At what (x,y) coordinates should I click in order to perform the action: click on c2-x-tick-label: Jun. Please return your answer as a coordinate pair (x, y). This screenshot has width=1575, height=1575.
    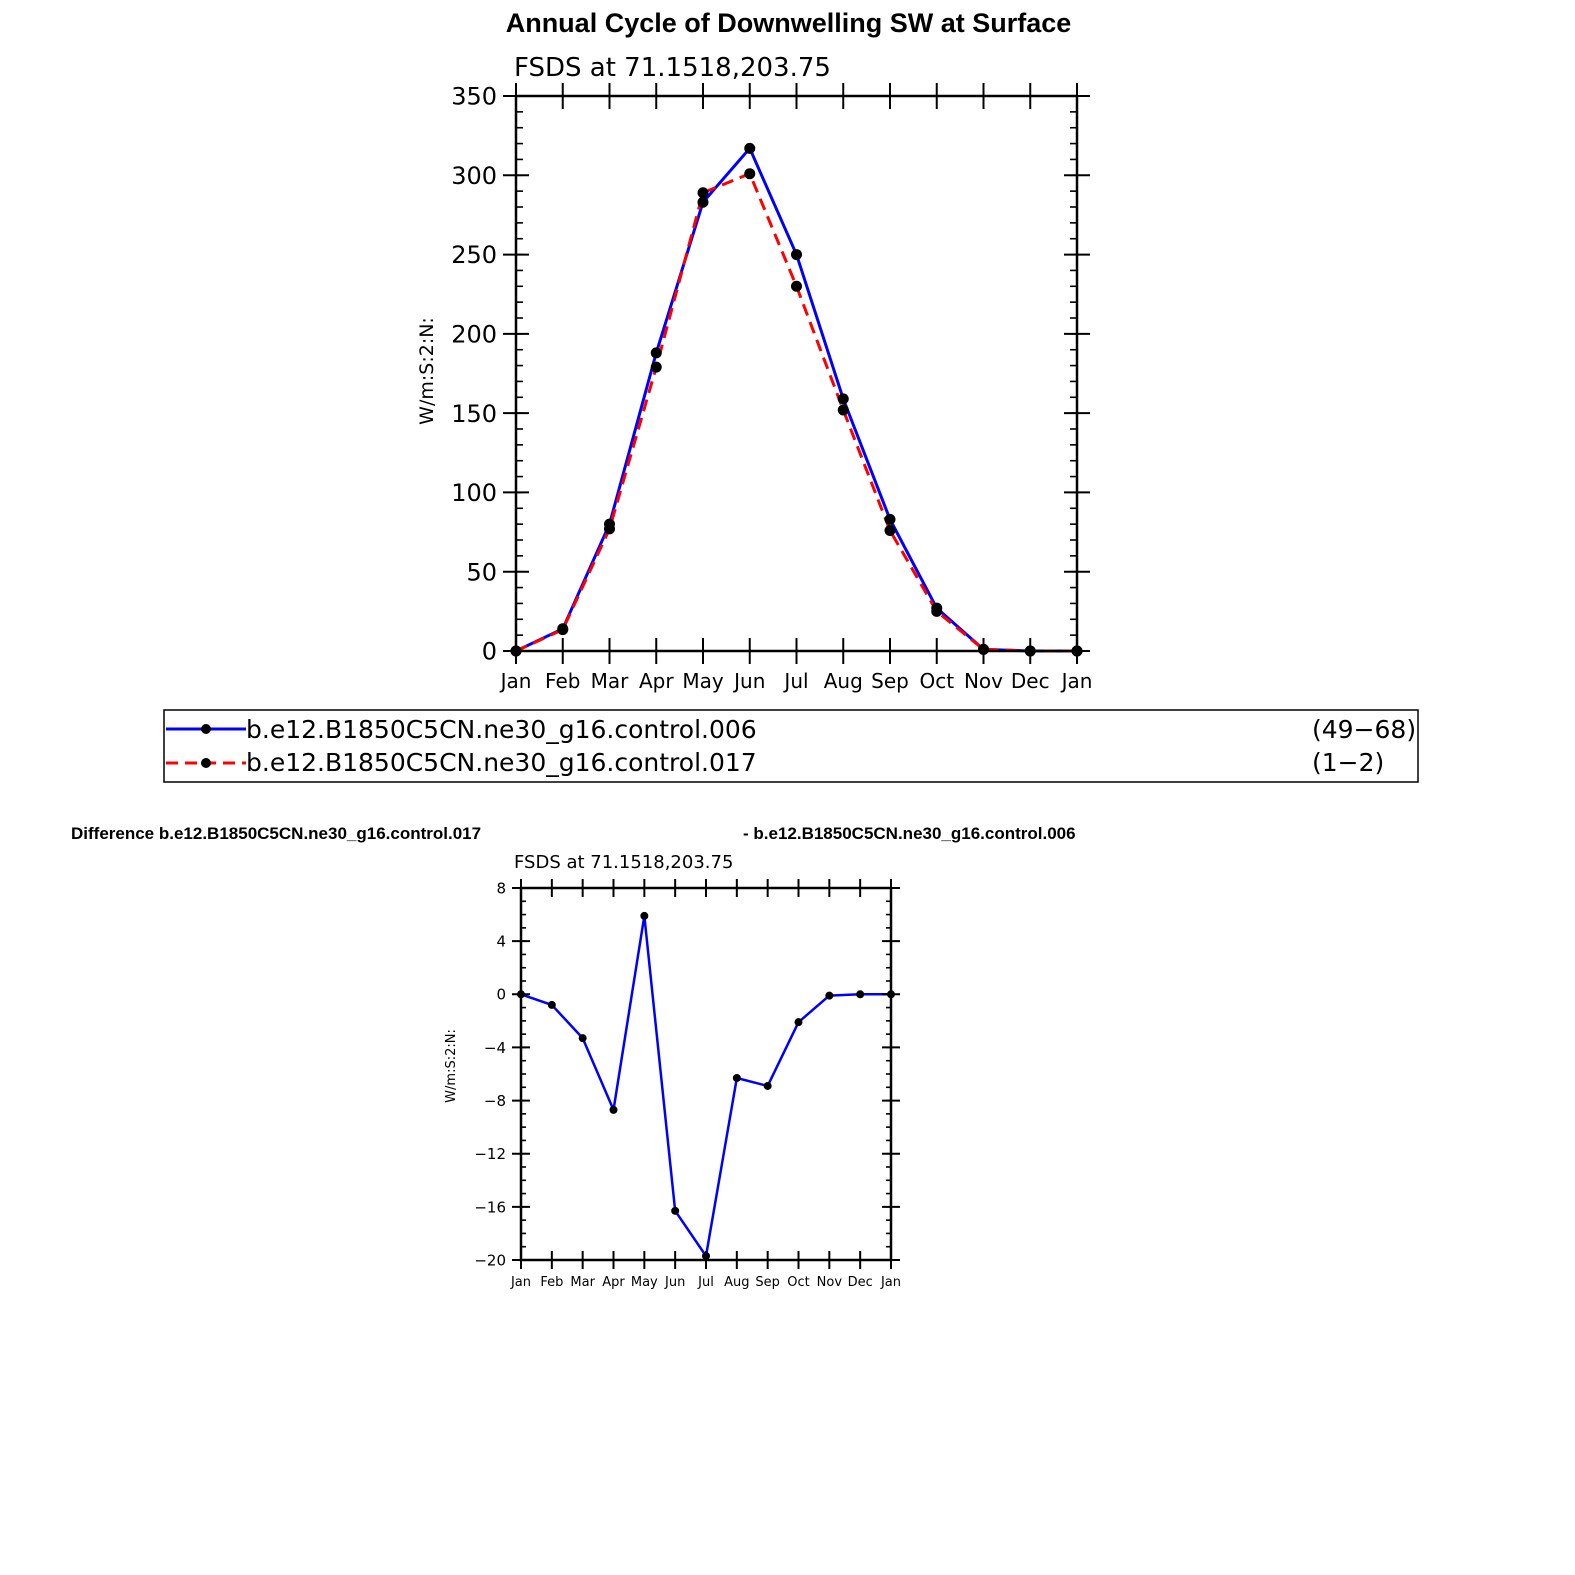
    Looking at the image, I should click on (674, 1282).